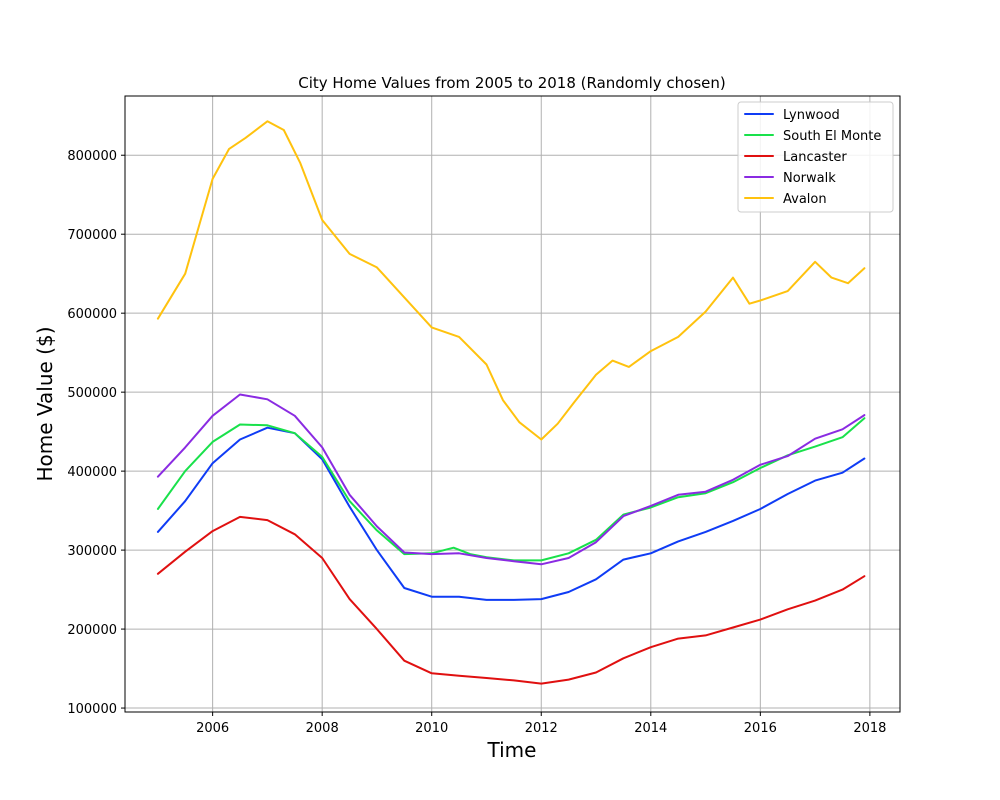 The width and height of the screenshot is (1000, 800). What do you see at coordinates (650, 728) in the screenshot?
I see `x-tick-label: 2014` at bounding box center [650, 728].